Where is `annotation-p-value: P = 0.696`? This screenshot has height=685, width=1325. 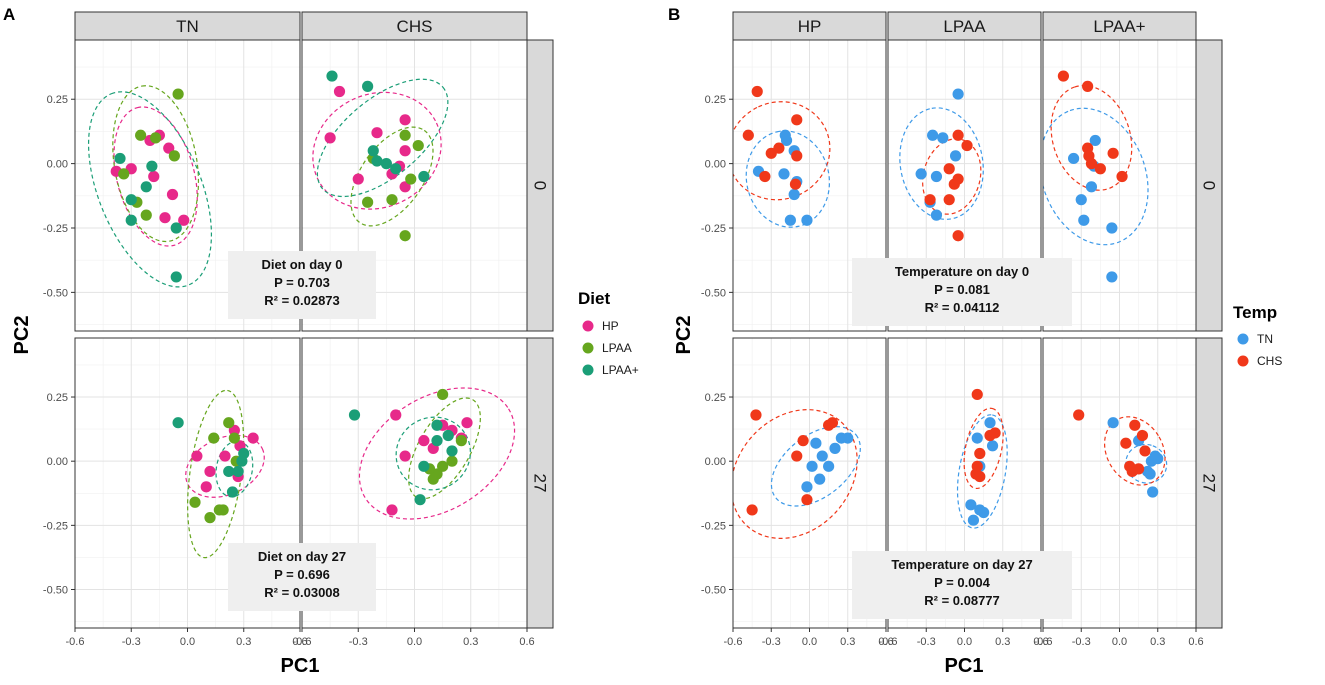 annotation-p-value: P = 0.696 is located at coordinates (302, 574).